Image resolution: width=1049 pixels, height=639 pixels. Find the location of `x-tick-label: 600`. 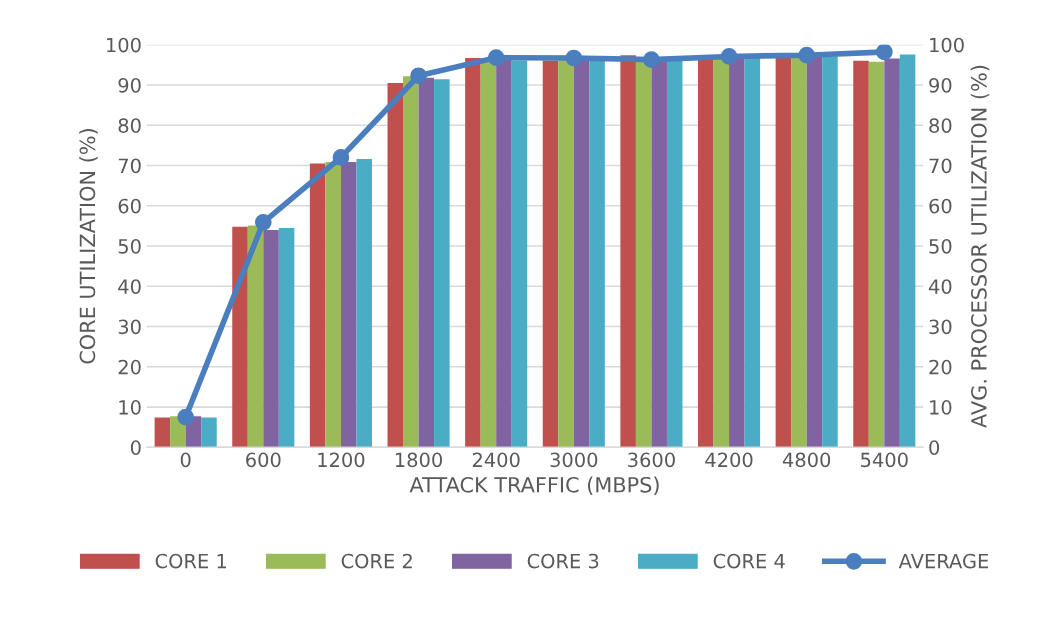

x-tick-label: 600 is located at coordinates (263, 460).